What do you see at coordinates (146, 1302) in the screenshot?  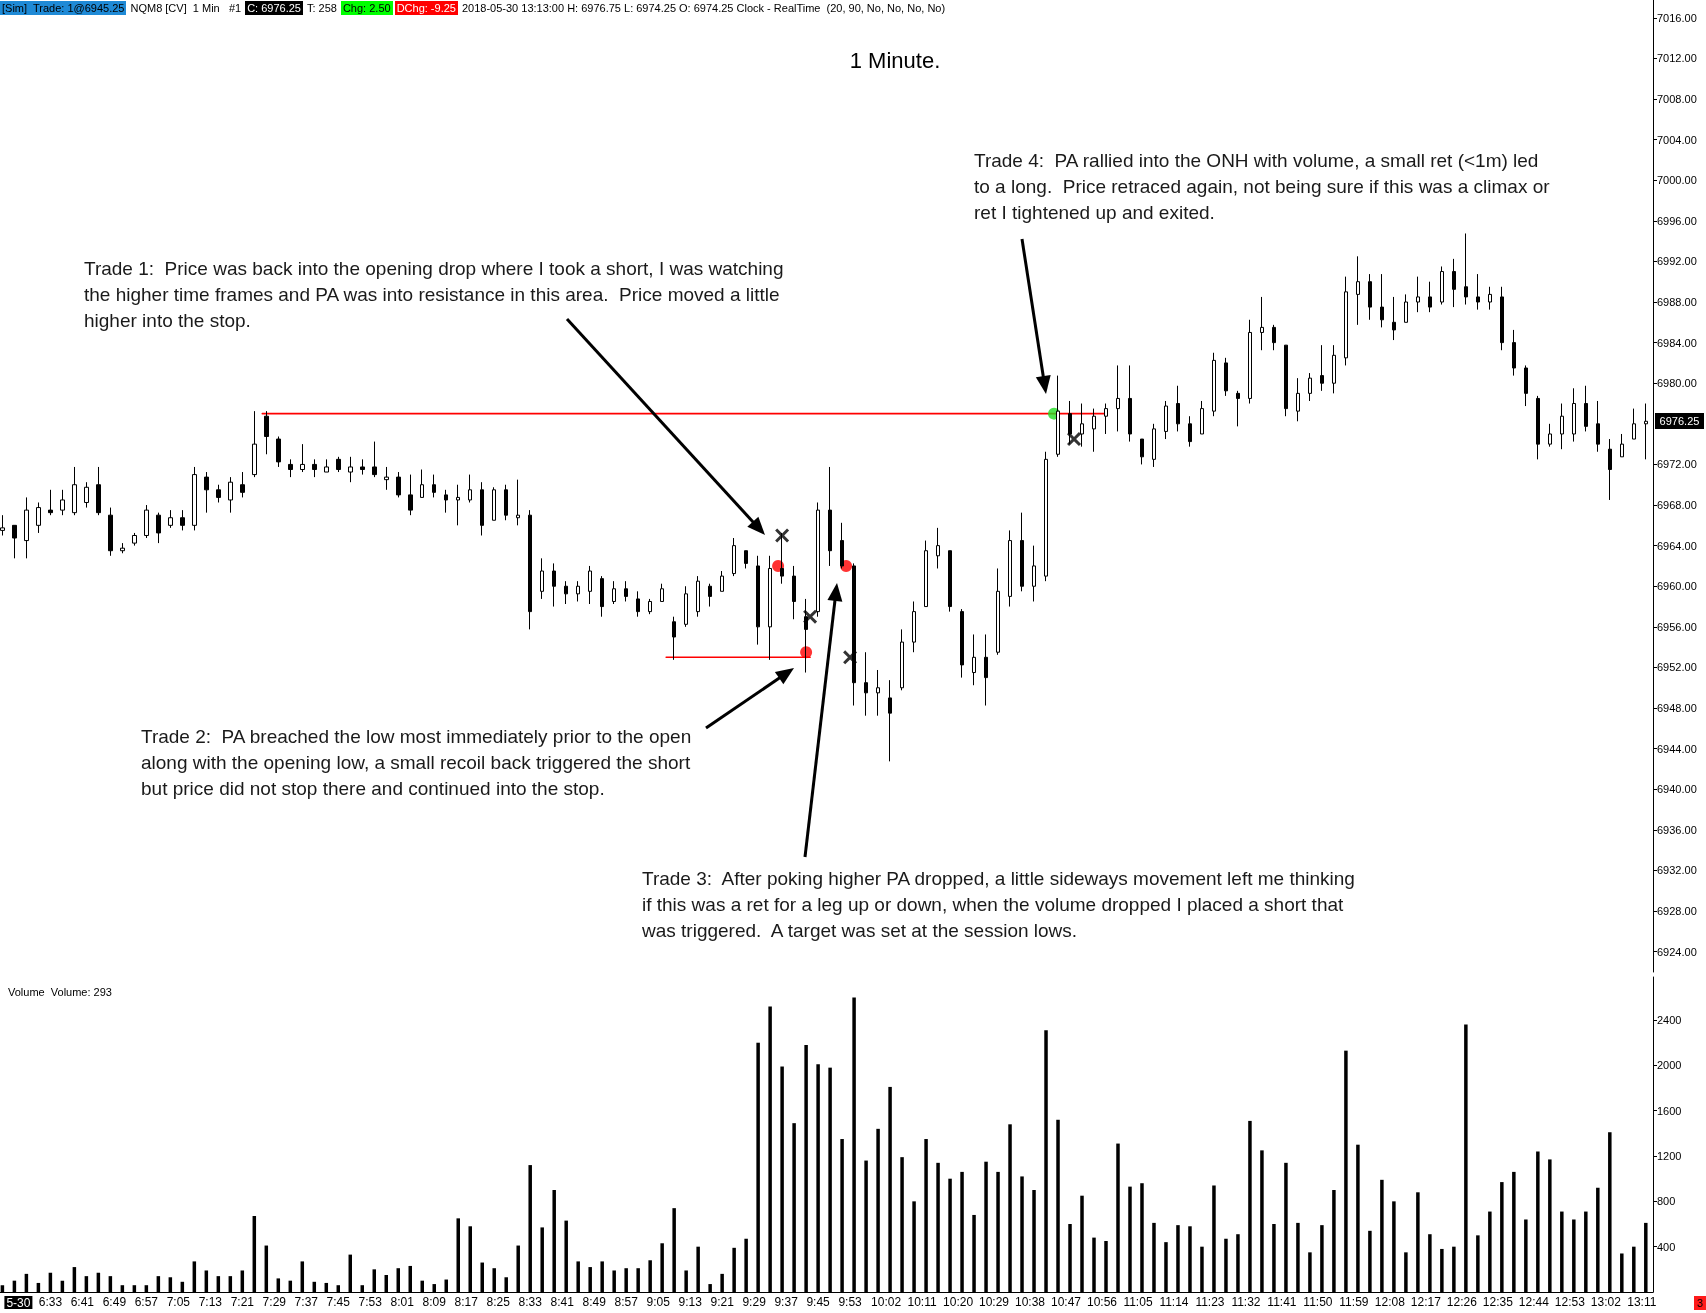 I see `x-tick-label: 6:57` at bounding box center [146, 1302].